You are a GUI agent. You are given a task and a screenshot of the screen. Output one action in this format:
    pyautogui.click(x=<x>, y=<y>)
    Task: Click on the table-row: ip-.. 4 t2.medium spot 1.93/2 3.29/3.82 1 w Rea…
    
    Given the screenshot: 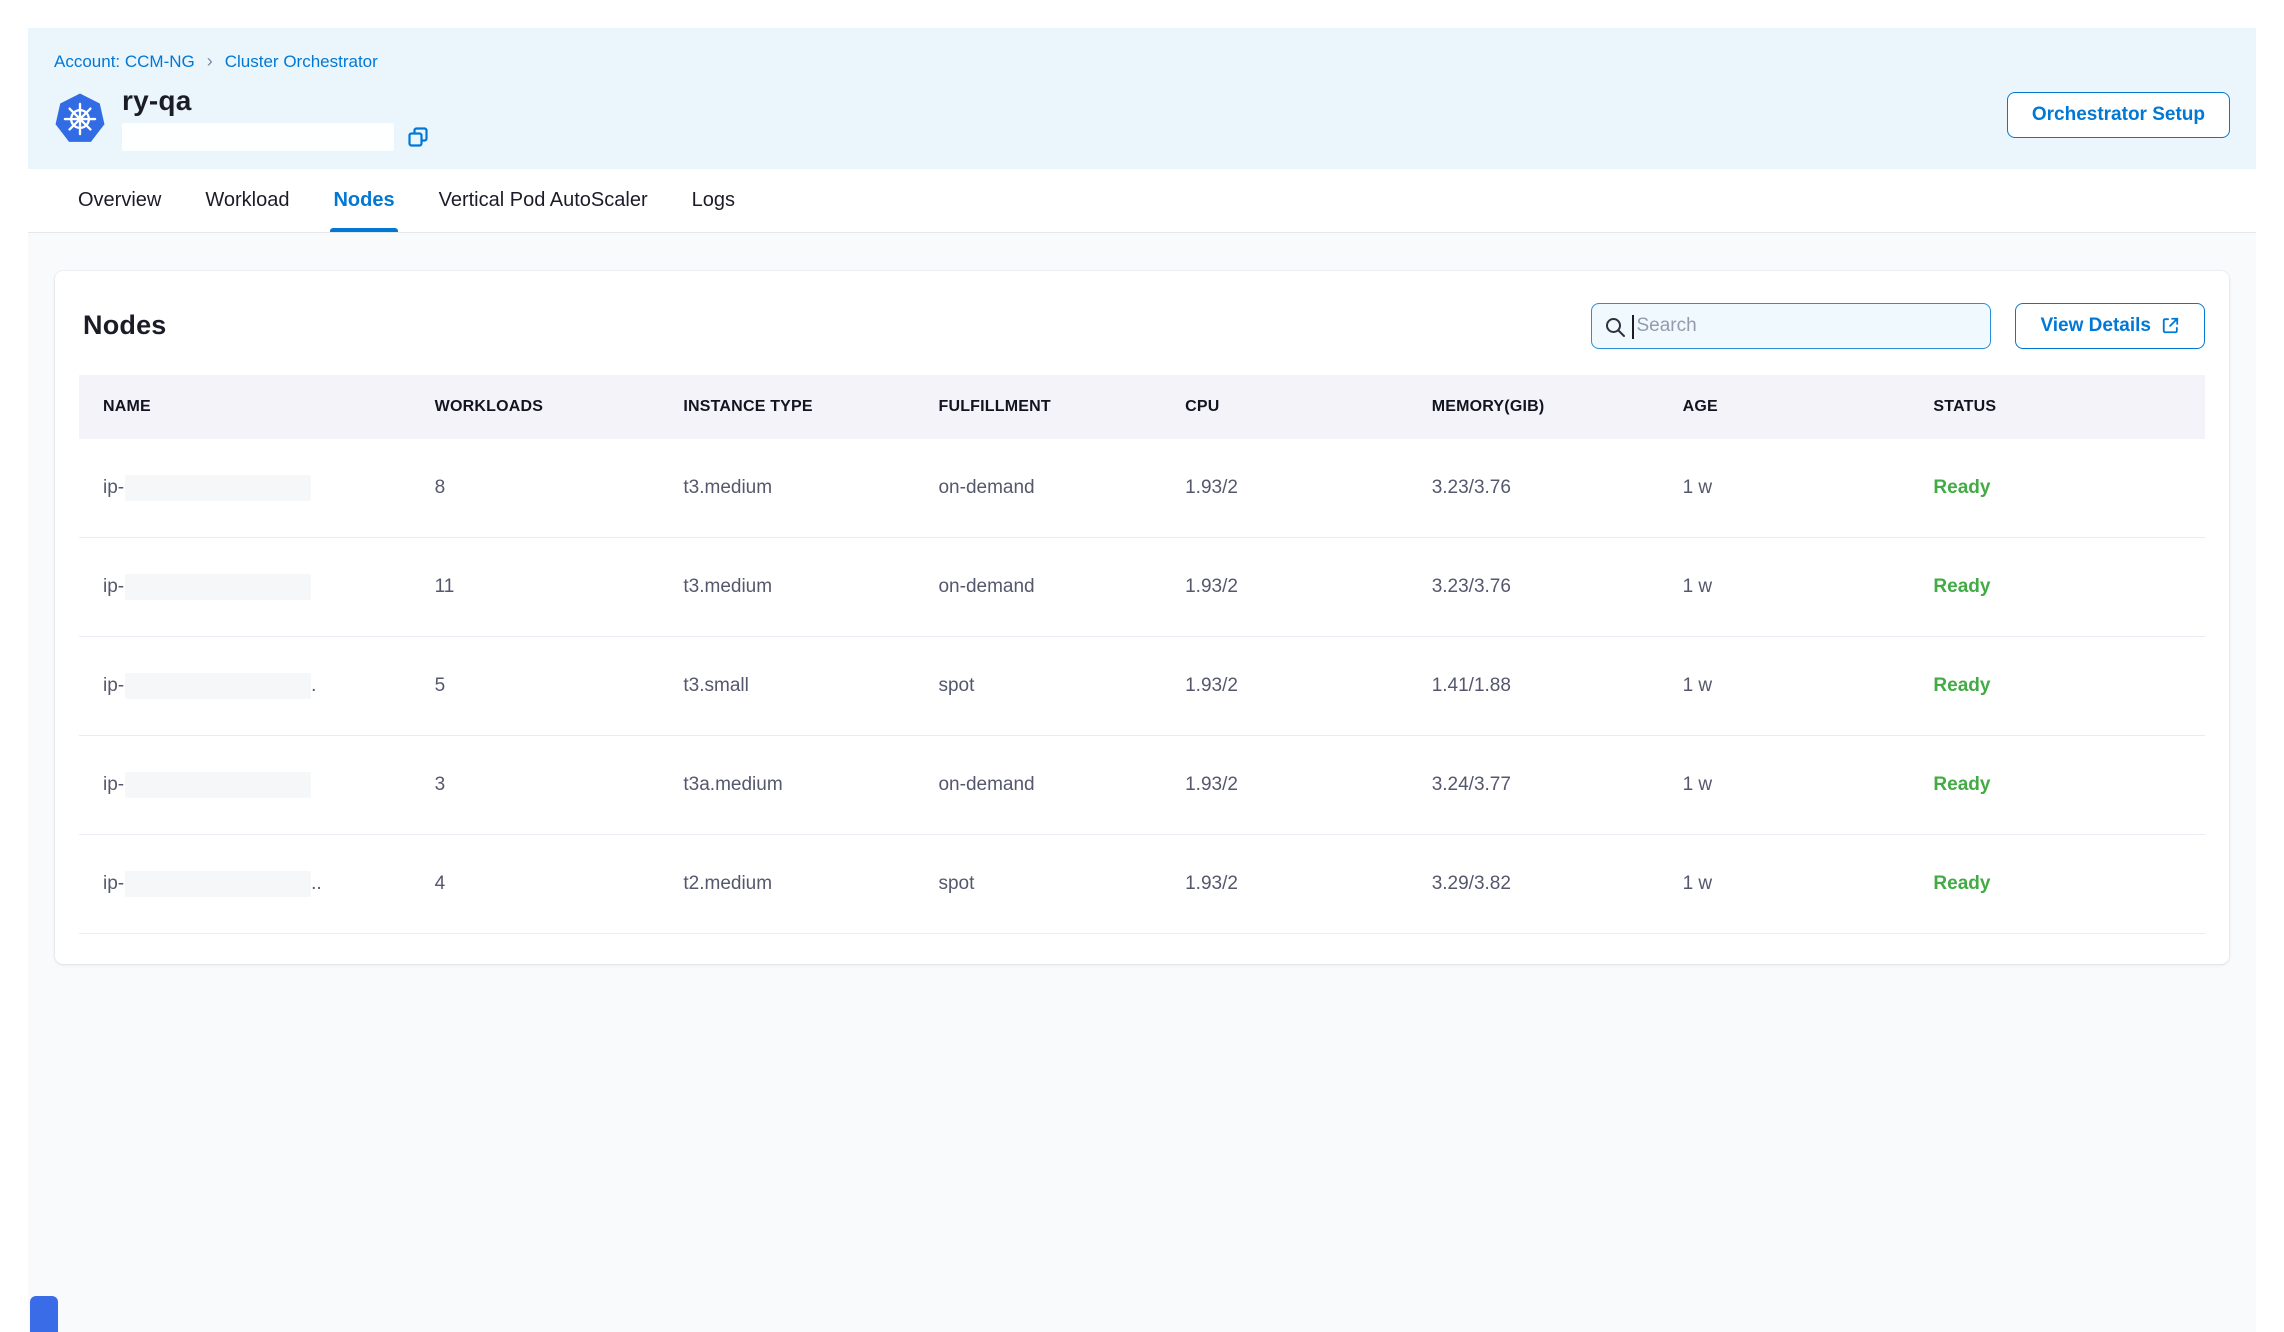 What is the action you would take?
    pyautogui.click(x=1142, y=884)
    